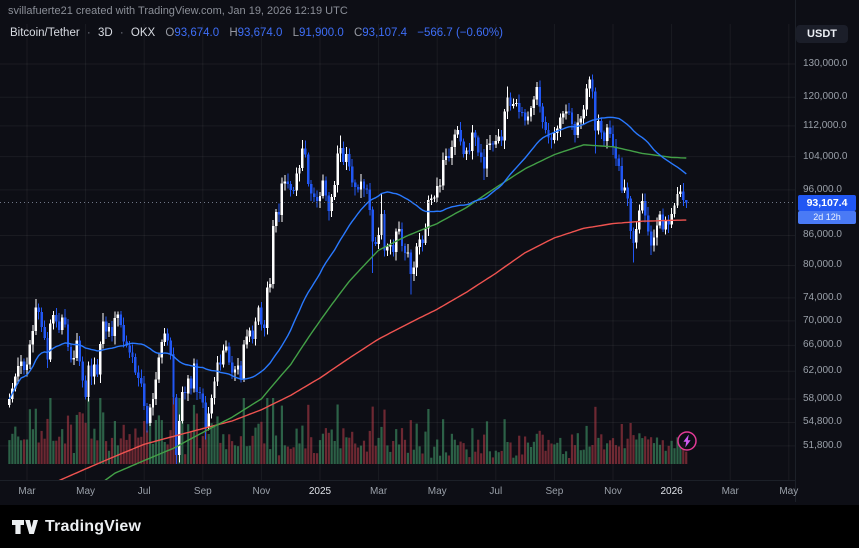  Describe the element at coordinates (822, 34) in the screenshot. I see `currency-toggle-button: USDT` at that location.